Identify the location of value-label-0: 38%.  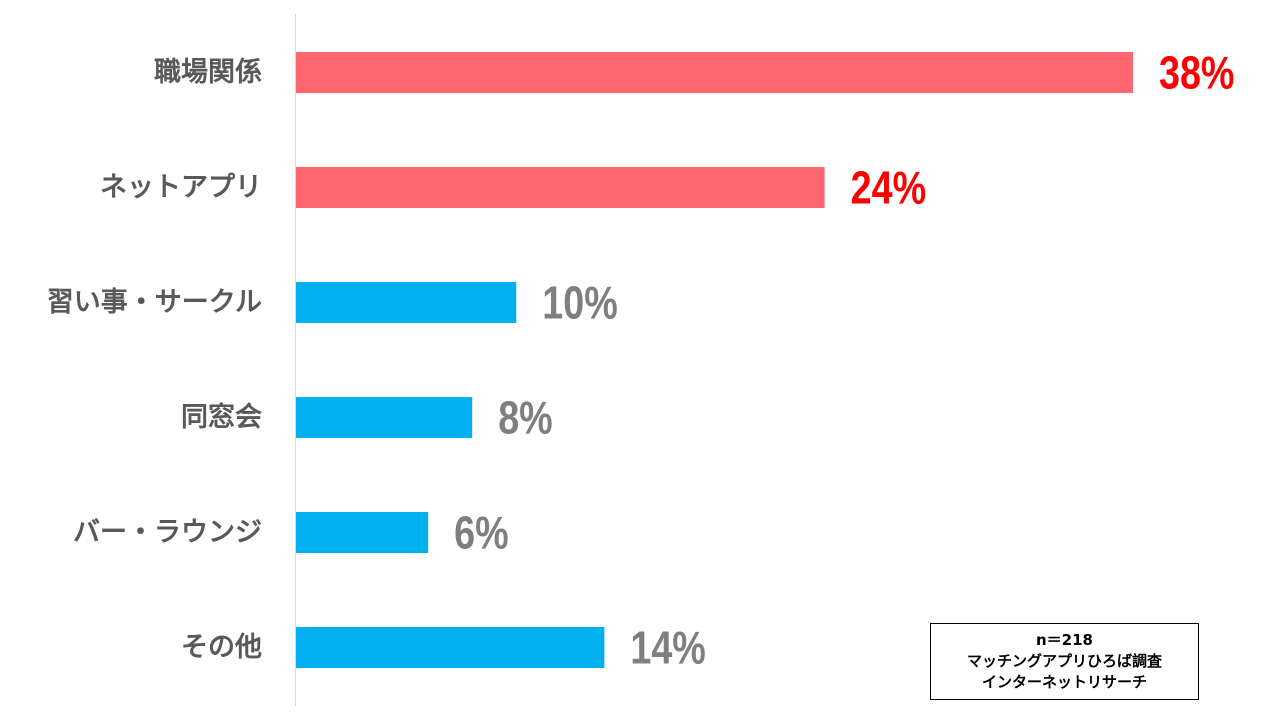
(1196, 72).